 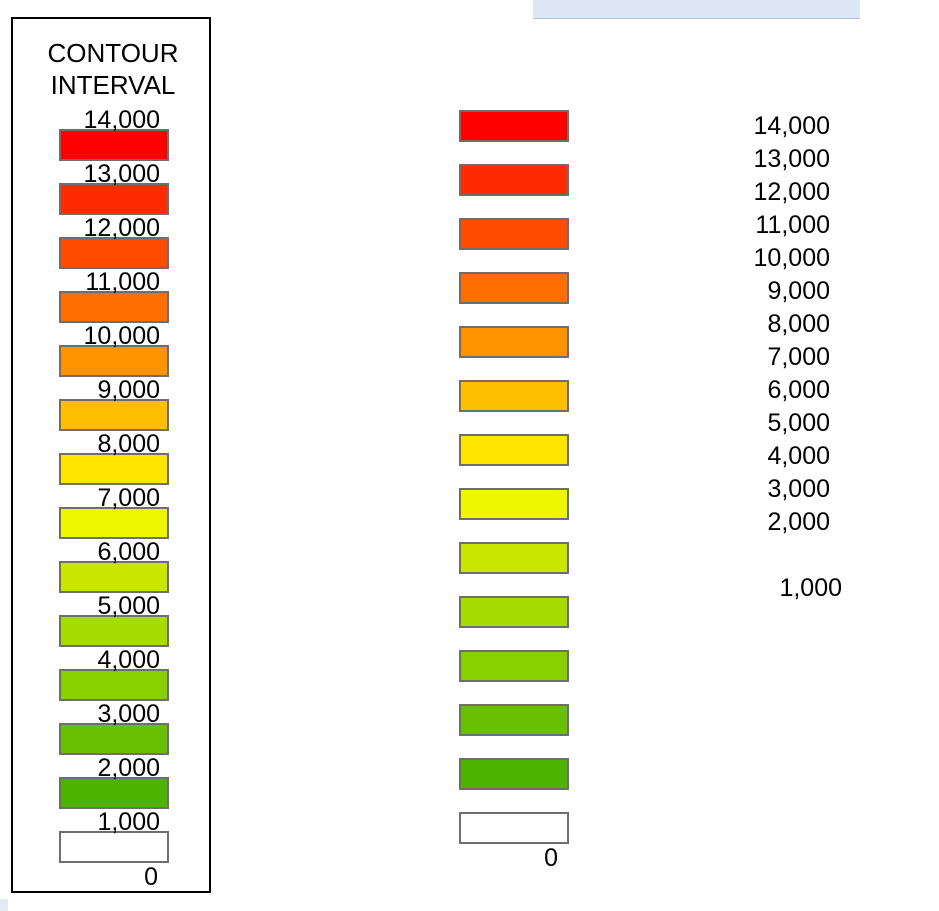 I want to click on legend-label: 6,000, so click(x=128, y=552).